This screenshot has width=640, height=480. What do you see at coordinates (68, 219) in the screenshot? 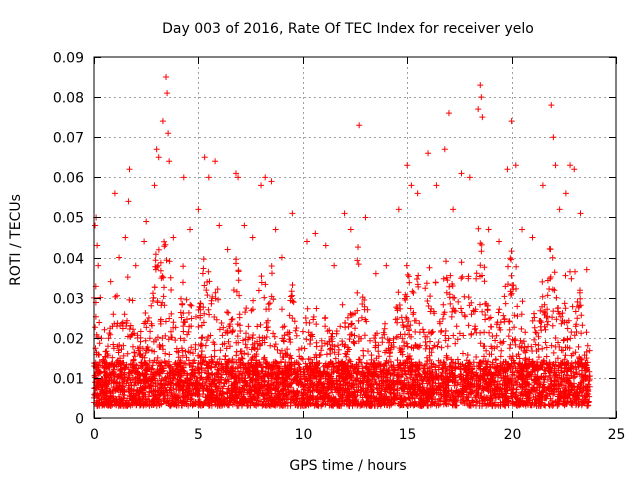
I see `y-tick-label: 0.05` at bounding box center [68, 219].